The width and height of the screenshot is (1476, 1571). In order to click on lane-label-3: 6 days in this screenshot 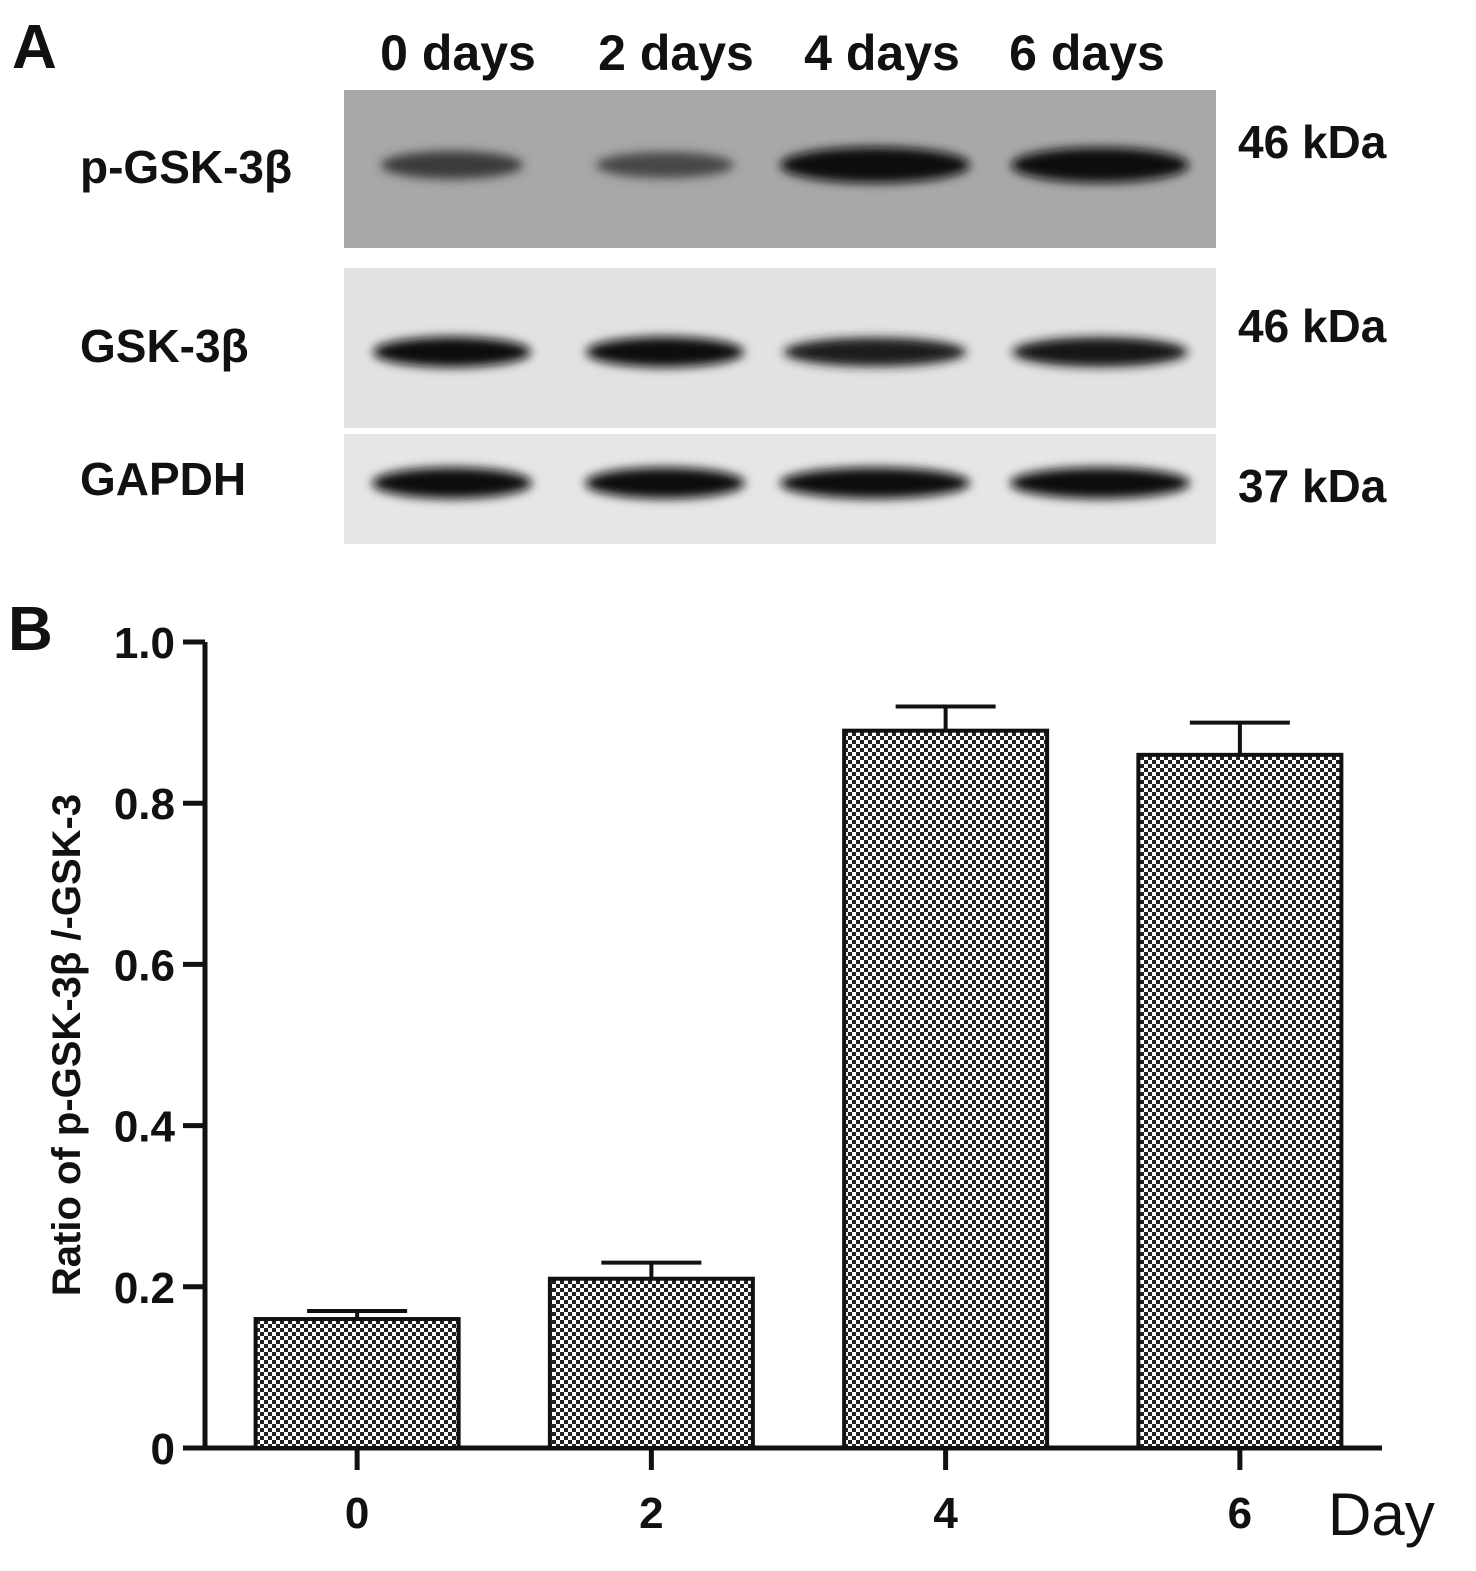, I will do `click(1087, 53)`.